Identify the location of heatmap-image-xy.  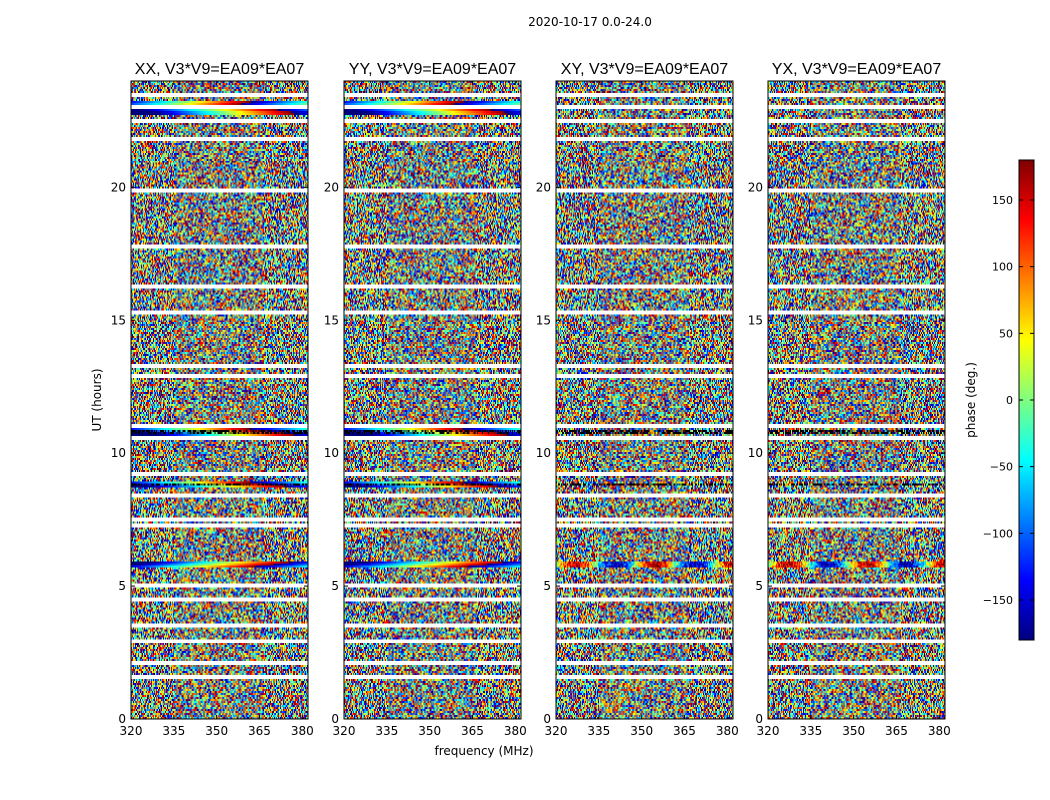
(644, 400).